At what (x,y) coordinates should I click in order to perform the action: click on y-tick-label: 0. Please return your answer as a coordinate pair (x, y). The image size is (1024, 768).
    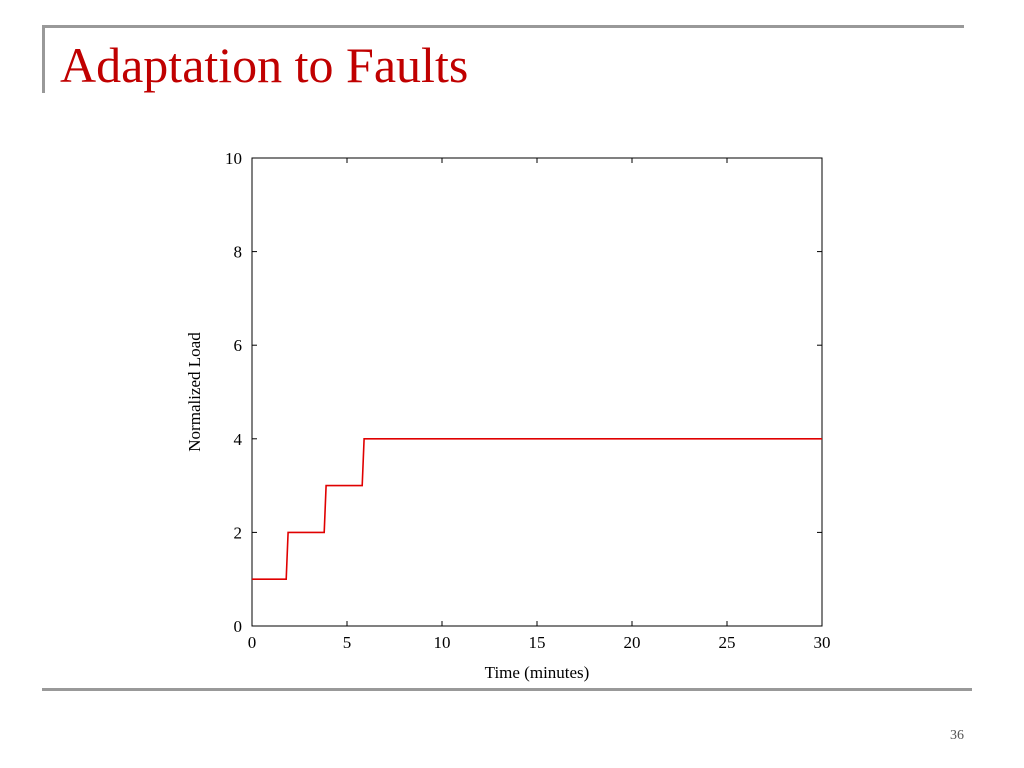
    Looking at the image, I should click on (238, 626).